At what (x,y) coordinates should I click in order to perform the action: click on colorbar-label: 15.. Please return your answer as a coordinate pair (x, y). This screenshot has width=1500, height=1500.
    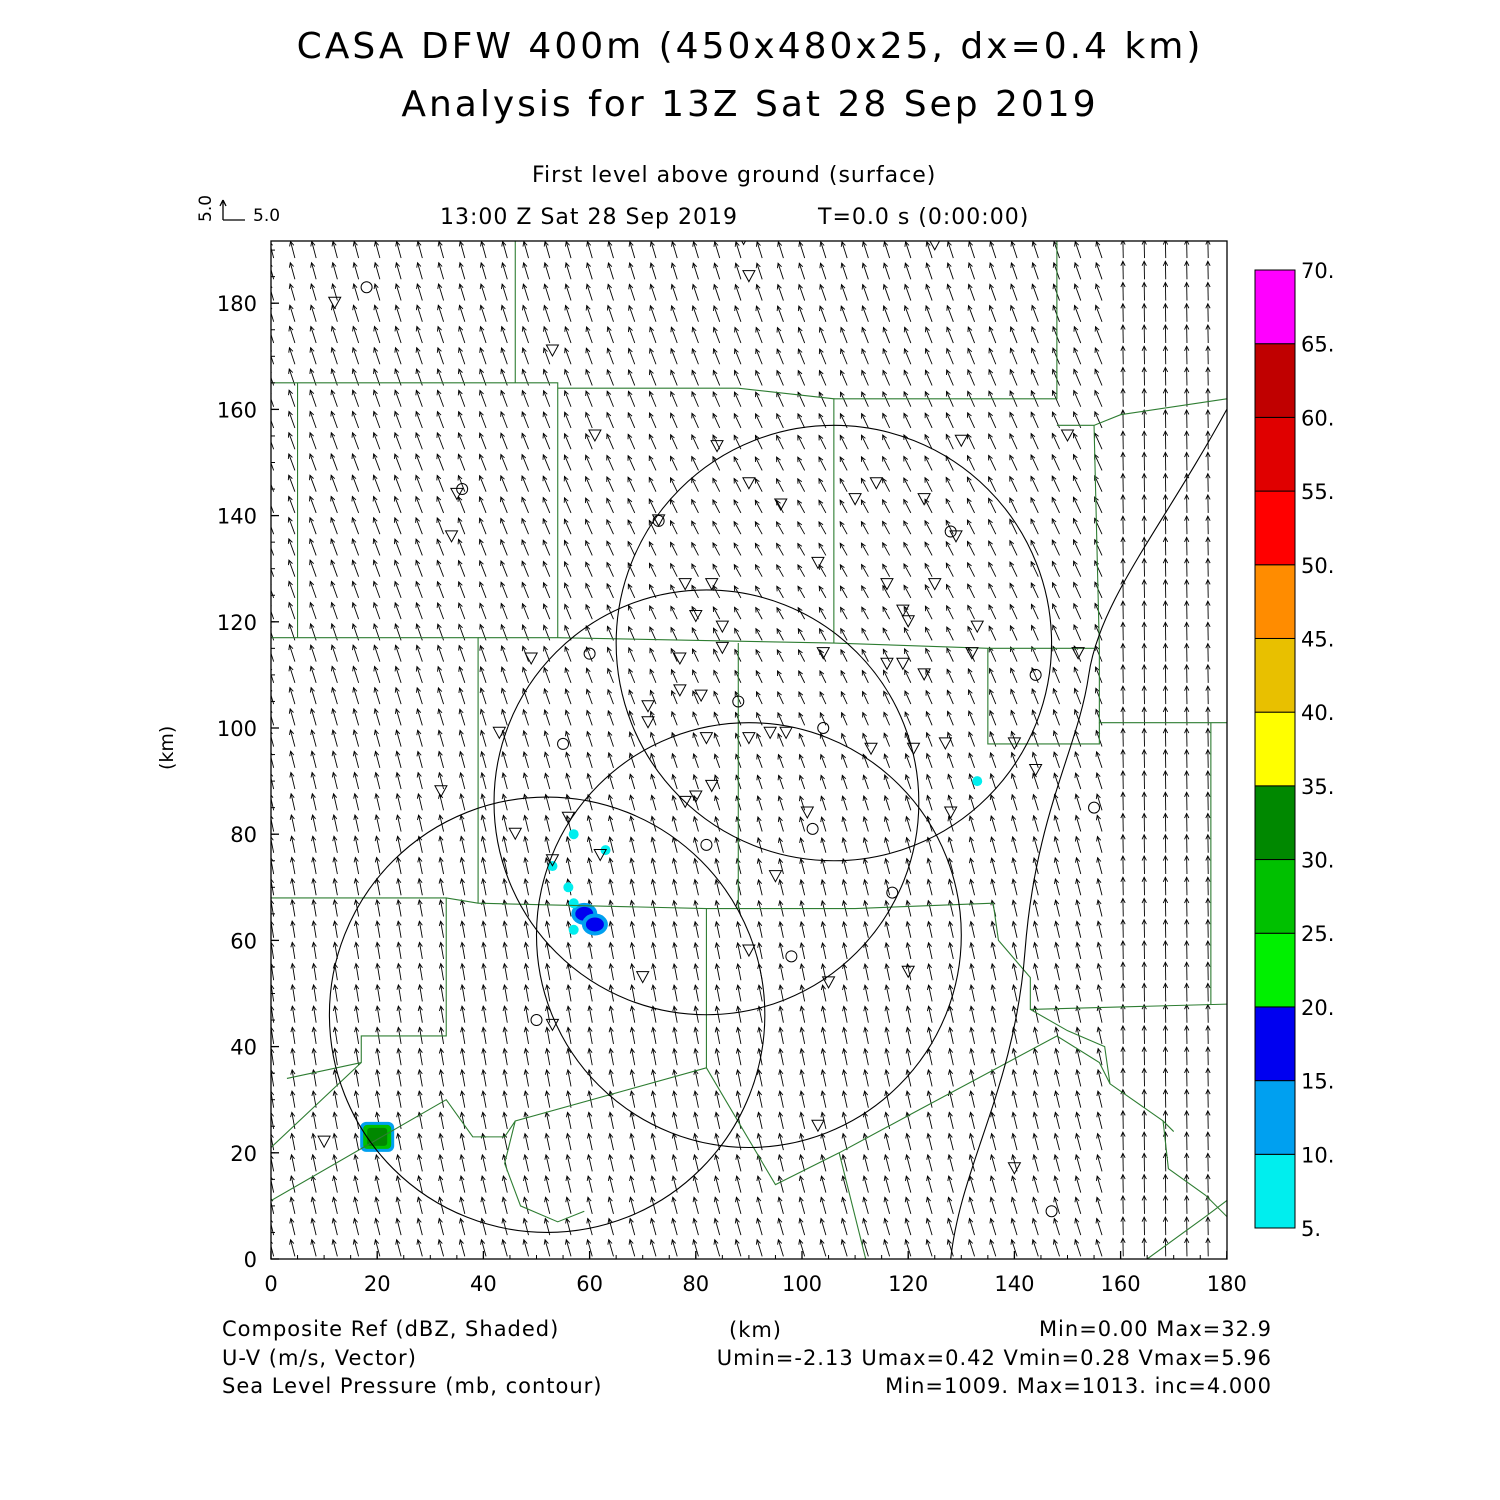
    Looking at the image, I should click on (1317, 1082).